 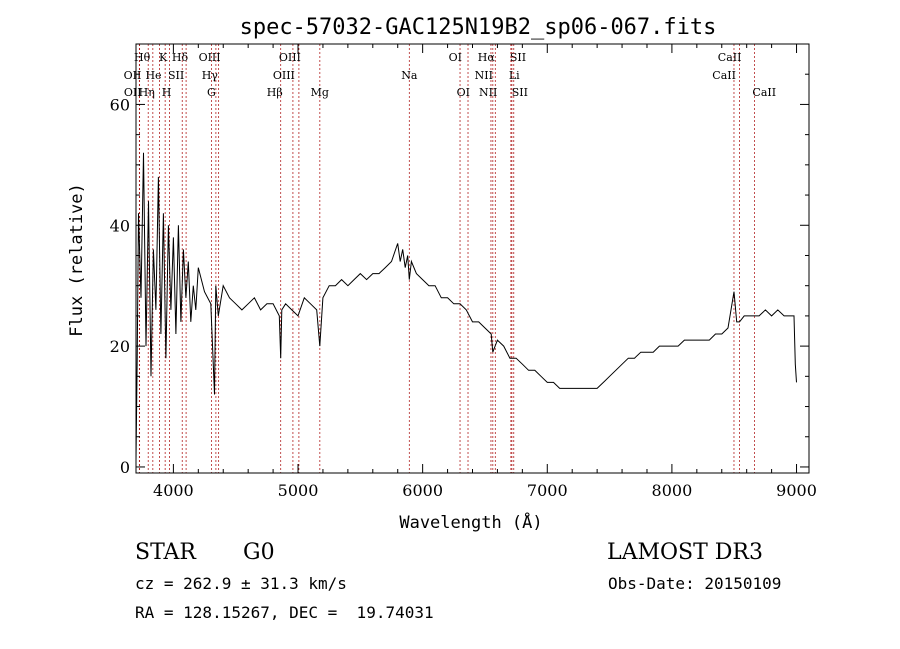 I want to click on coordinates: RA = 128.15267, DEC = 19.74031, so click(x=284, y=612).